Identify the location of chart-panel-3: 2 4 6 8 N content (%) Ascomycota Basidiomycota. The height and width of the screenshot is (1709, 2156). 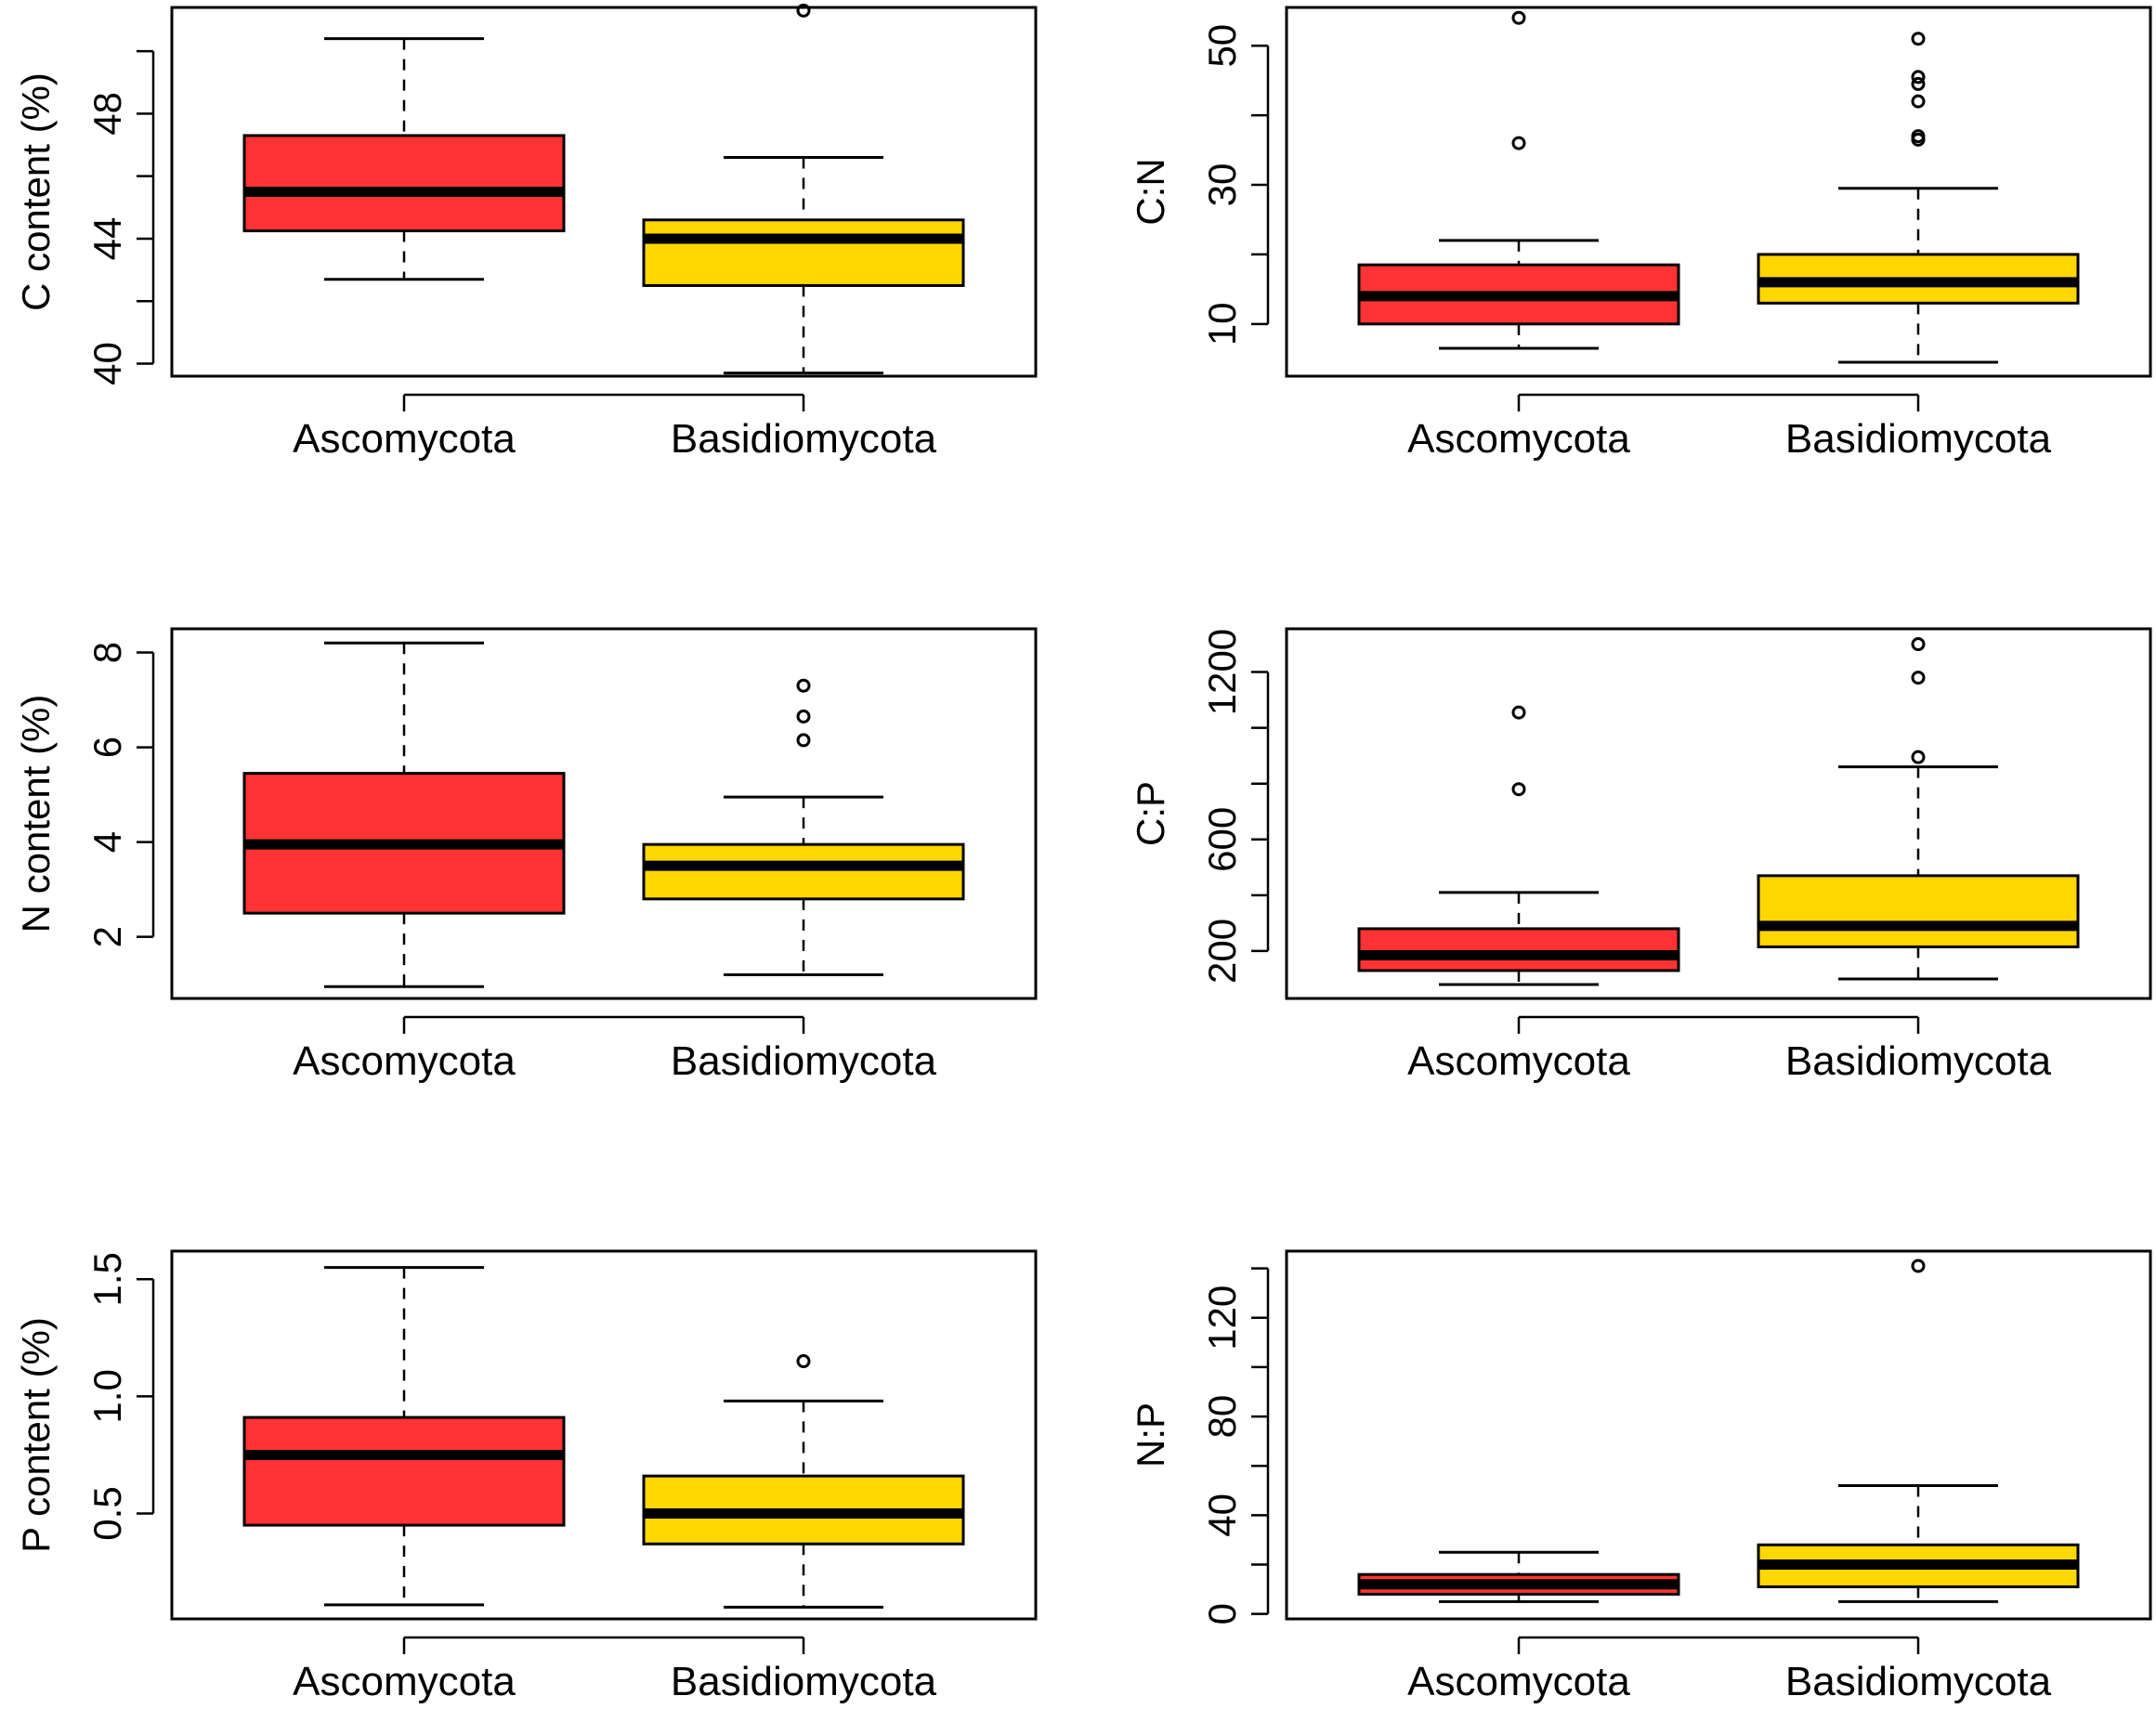
(526, 856).